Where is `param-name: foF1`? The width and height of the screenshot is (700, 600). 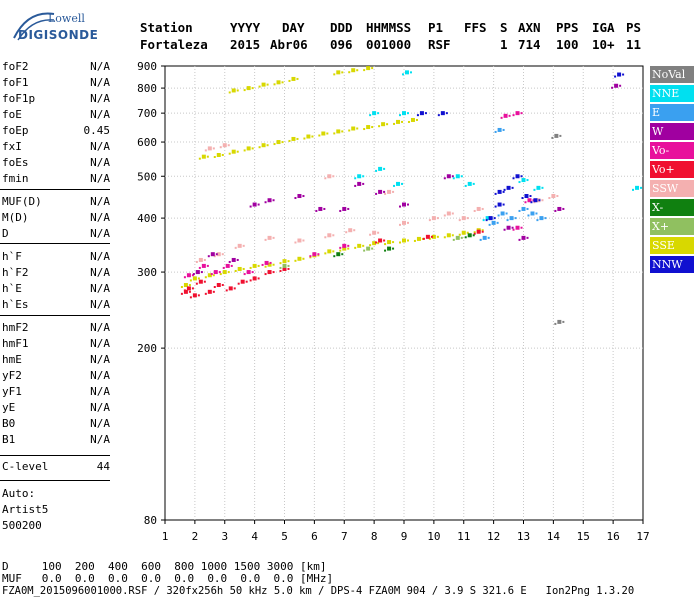
param-name: foF1 is located at coordinates (15, 82).